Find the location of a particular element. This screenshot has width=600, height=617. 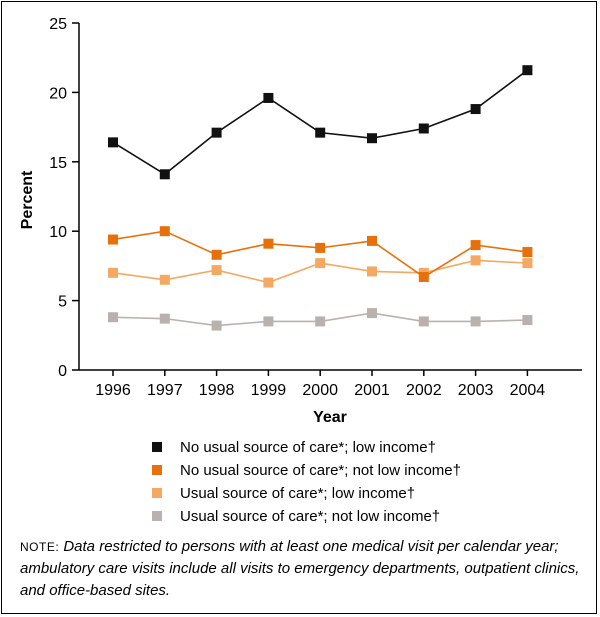

y-tick-label: 15 is located at coordinates (58, 163).